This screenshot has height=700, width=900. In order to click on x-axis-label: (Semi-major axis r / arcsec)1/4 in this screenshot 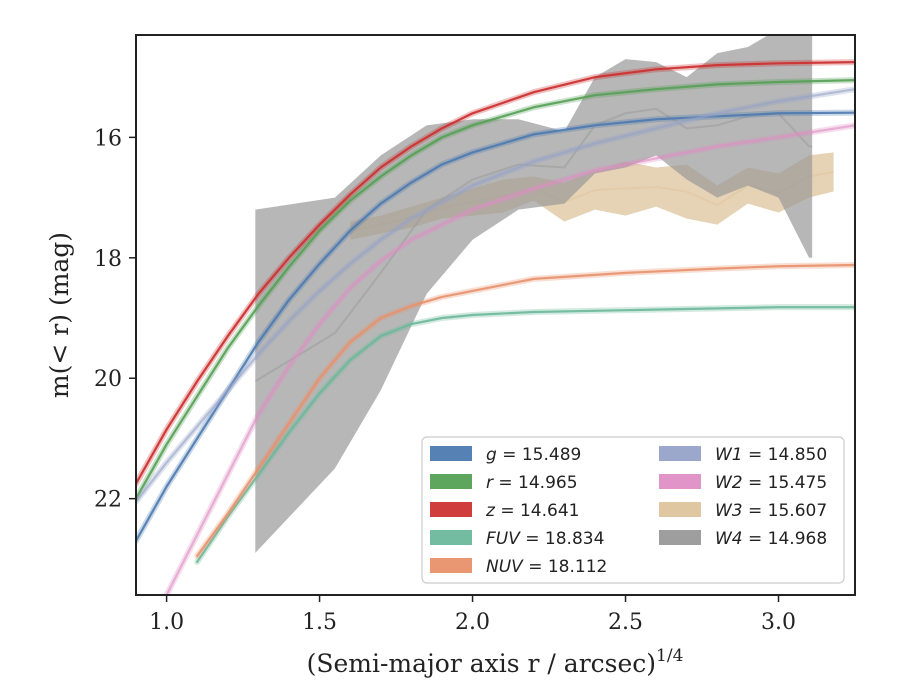, I will do `click(495, 662)`.